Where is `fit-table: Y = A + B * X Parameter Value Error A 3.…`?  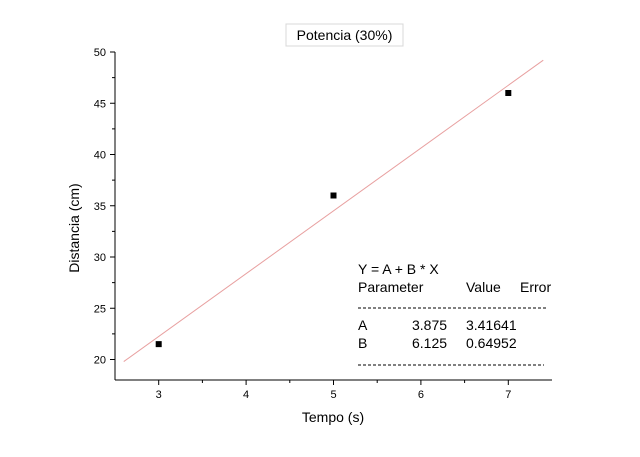
fit-table: Y = A + B * X Parameter Value Error A 3.… is located at coordinates (454, 313).